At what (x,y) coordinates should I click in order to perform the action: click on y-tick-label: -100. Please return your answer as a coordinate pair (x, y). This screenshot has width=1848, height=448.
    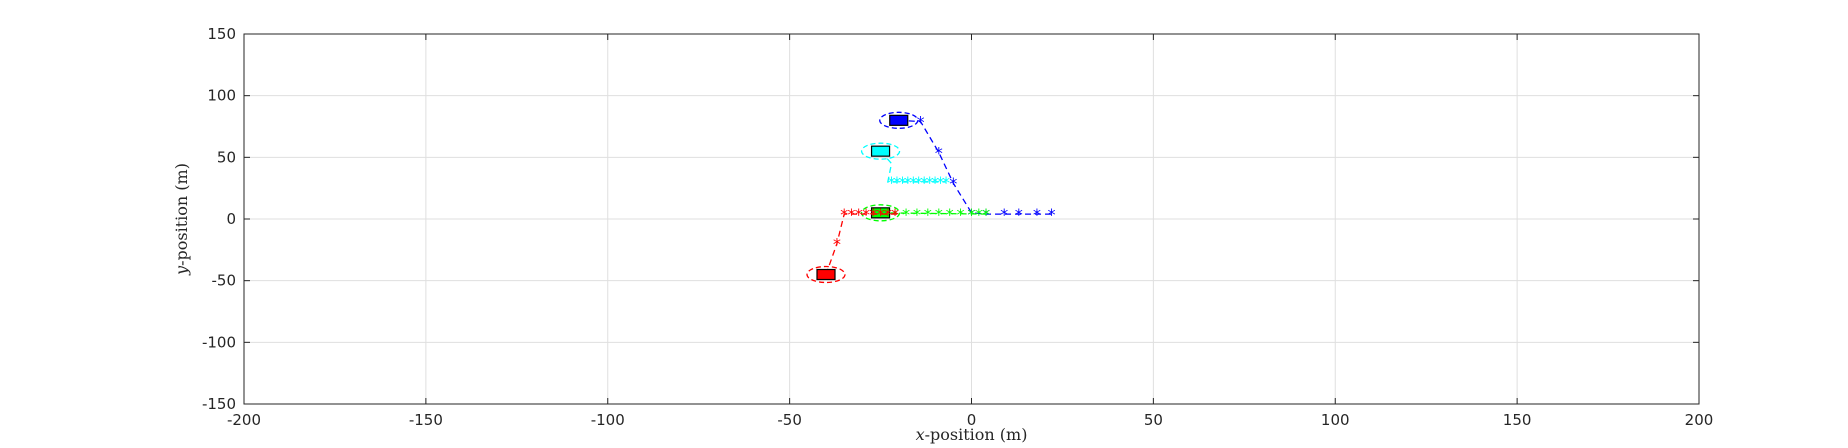
    Looking at the image, I should click on (219, 342).